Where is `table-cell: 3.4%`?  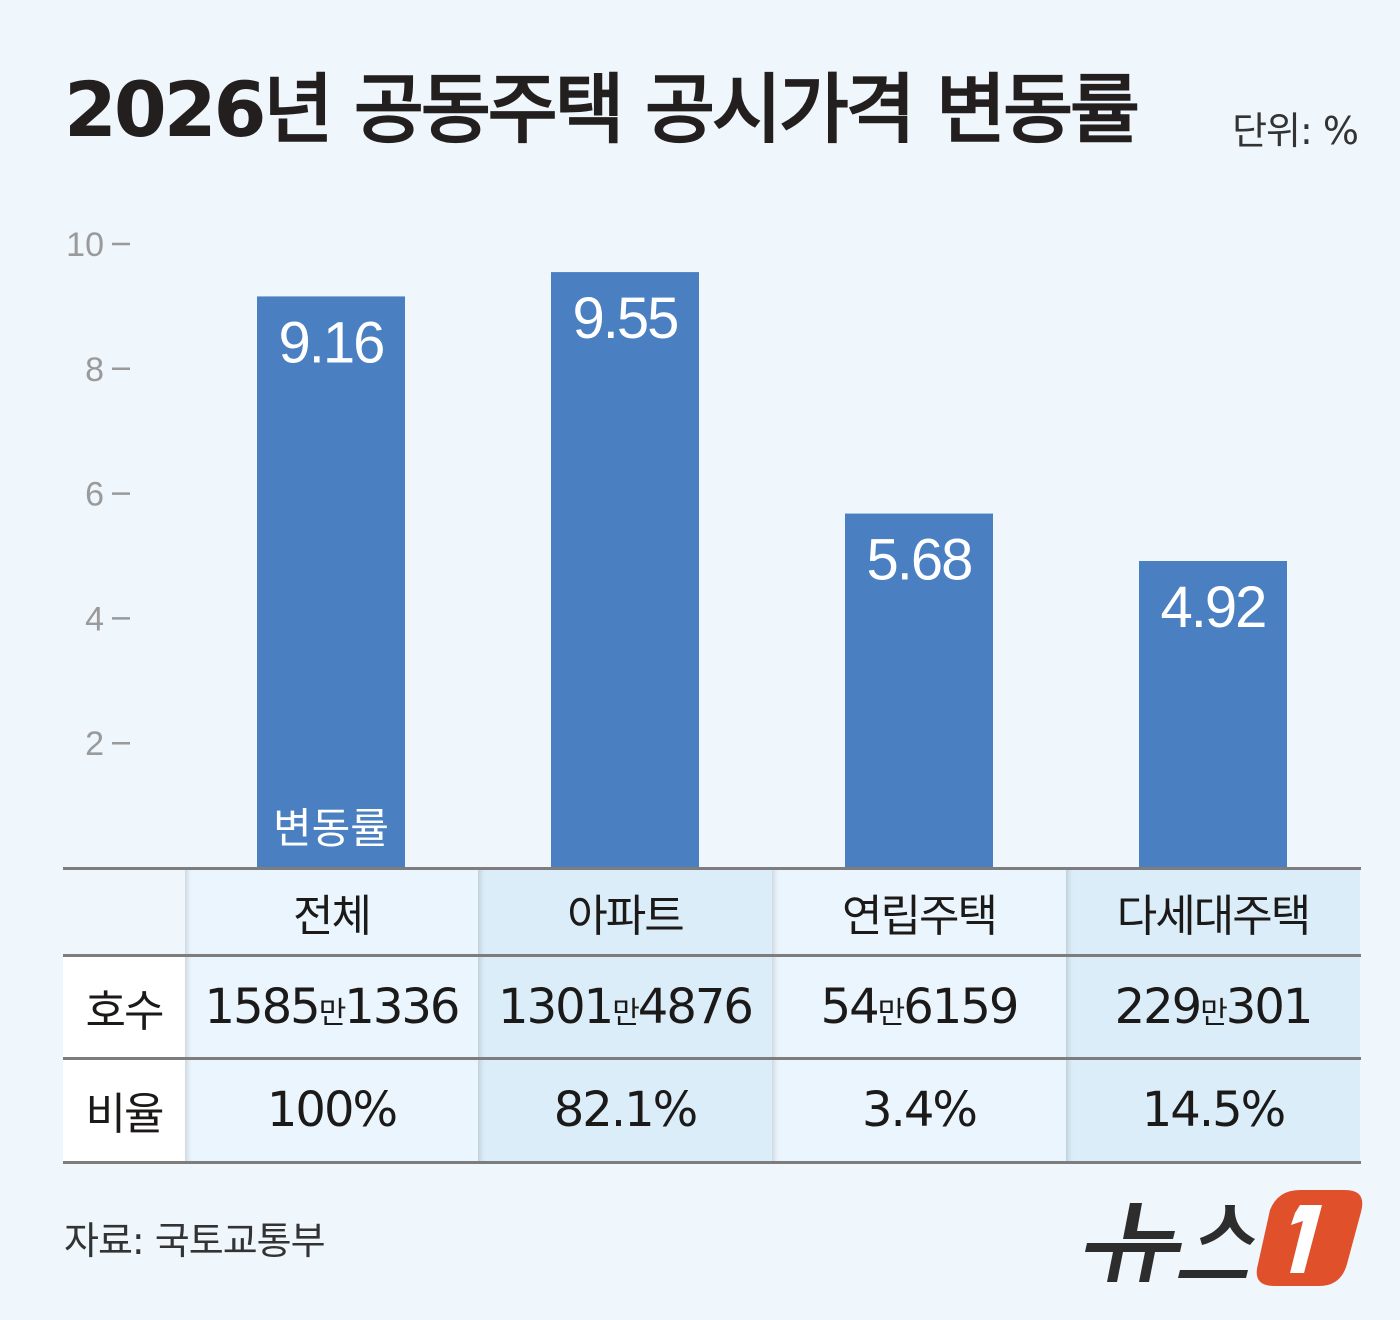 table-cell: 3.4% is located at coordinates (919, 1110).